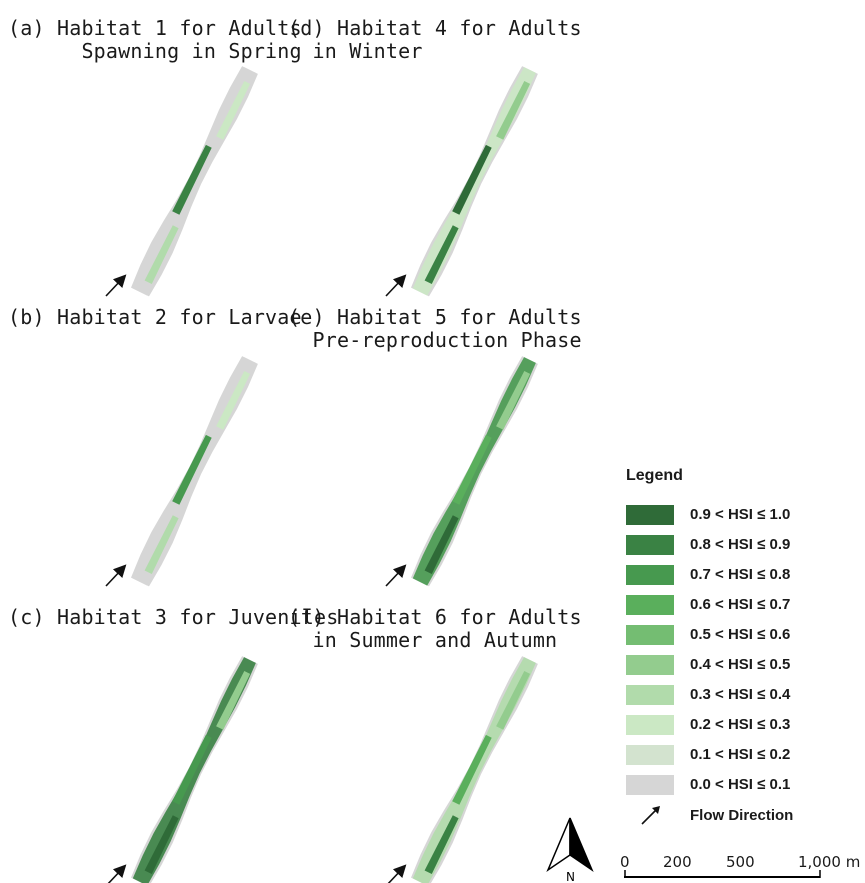 This screenshot has width=865, height=883. Describe the element at coordinates (677, 862) in the screenshot. I see `scale-tick-200: 200` at that location.